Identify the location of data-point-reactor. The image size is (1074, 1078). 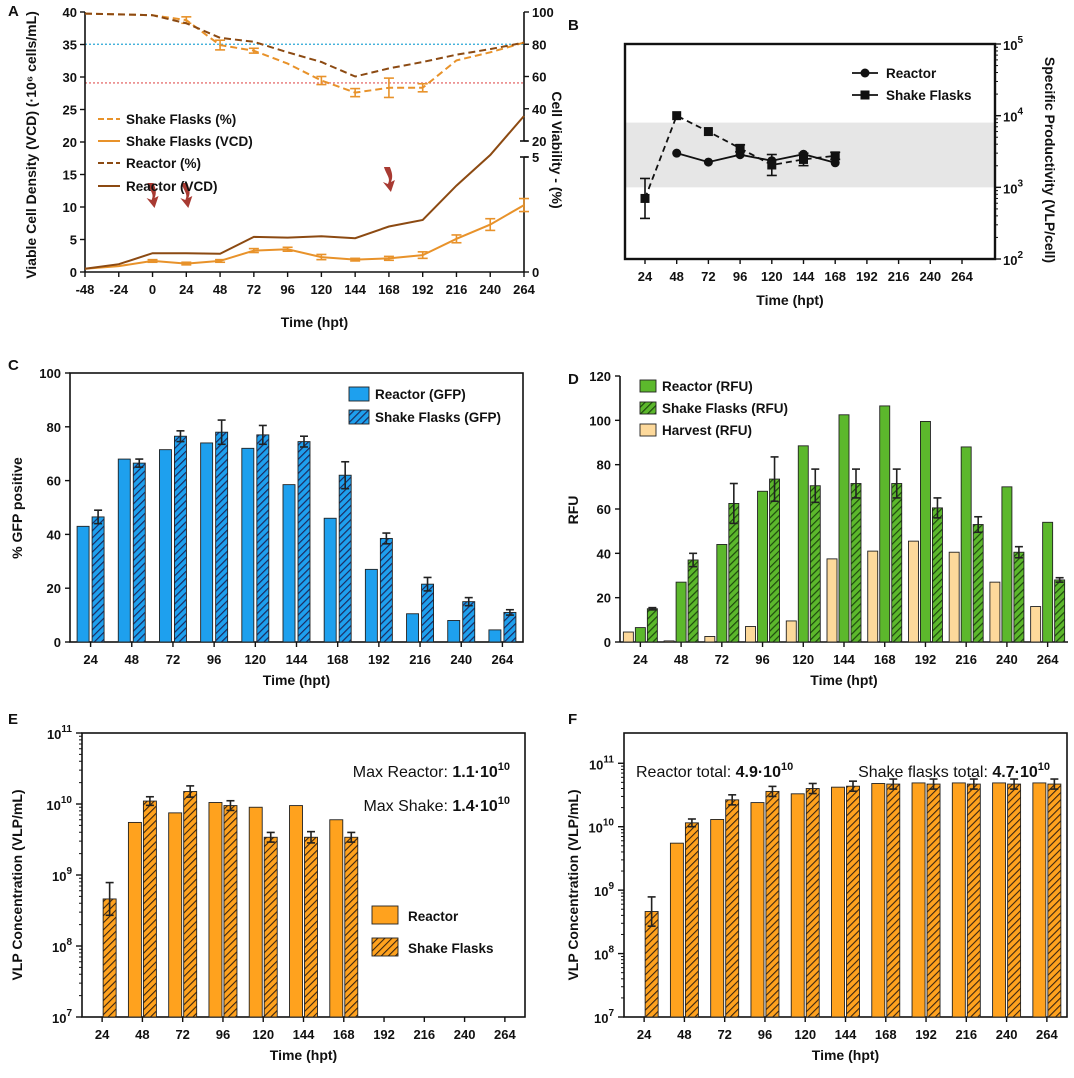
(708, 162).